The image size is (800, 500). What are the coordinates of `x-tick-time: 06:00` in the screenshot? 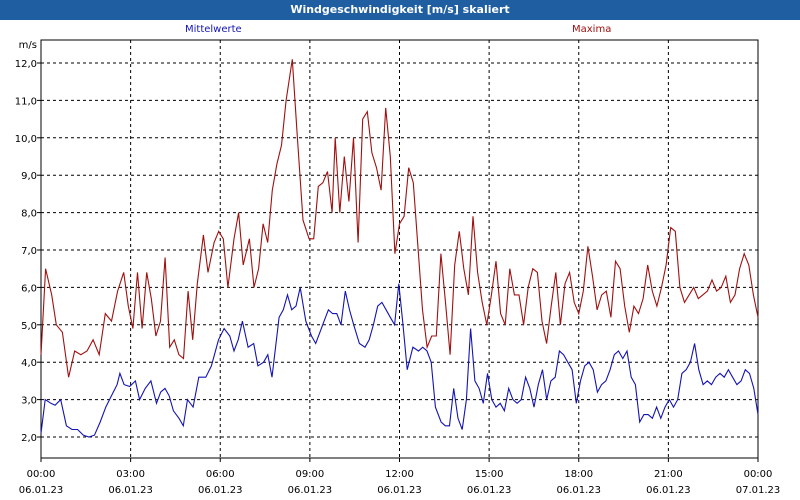 It's located at (220, 474).